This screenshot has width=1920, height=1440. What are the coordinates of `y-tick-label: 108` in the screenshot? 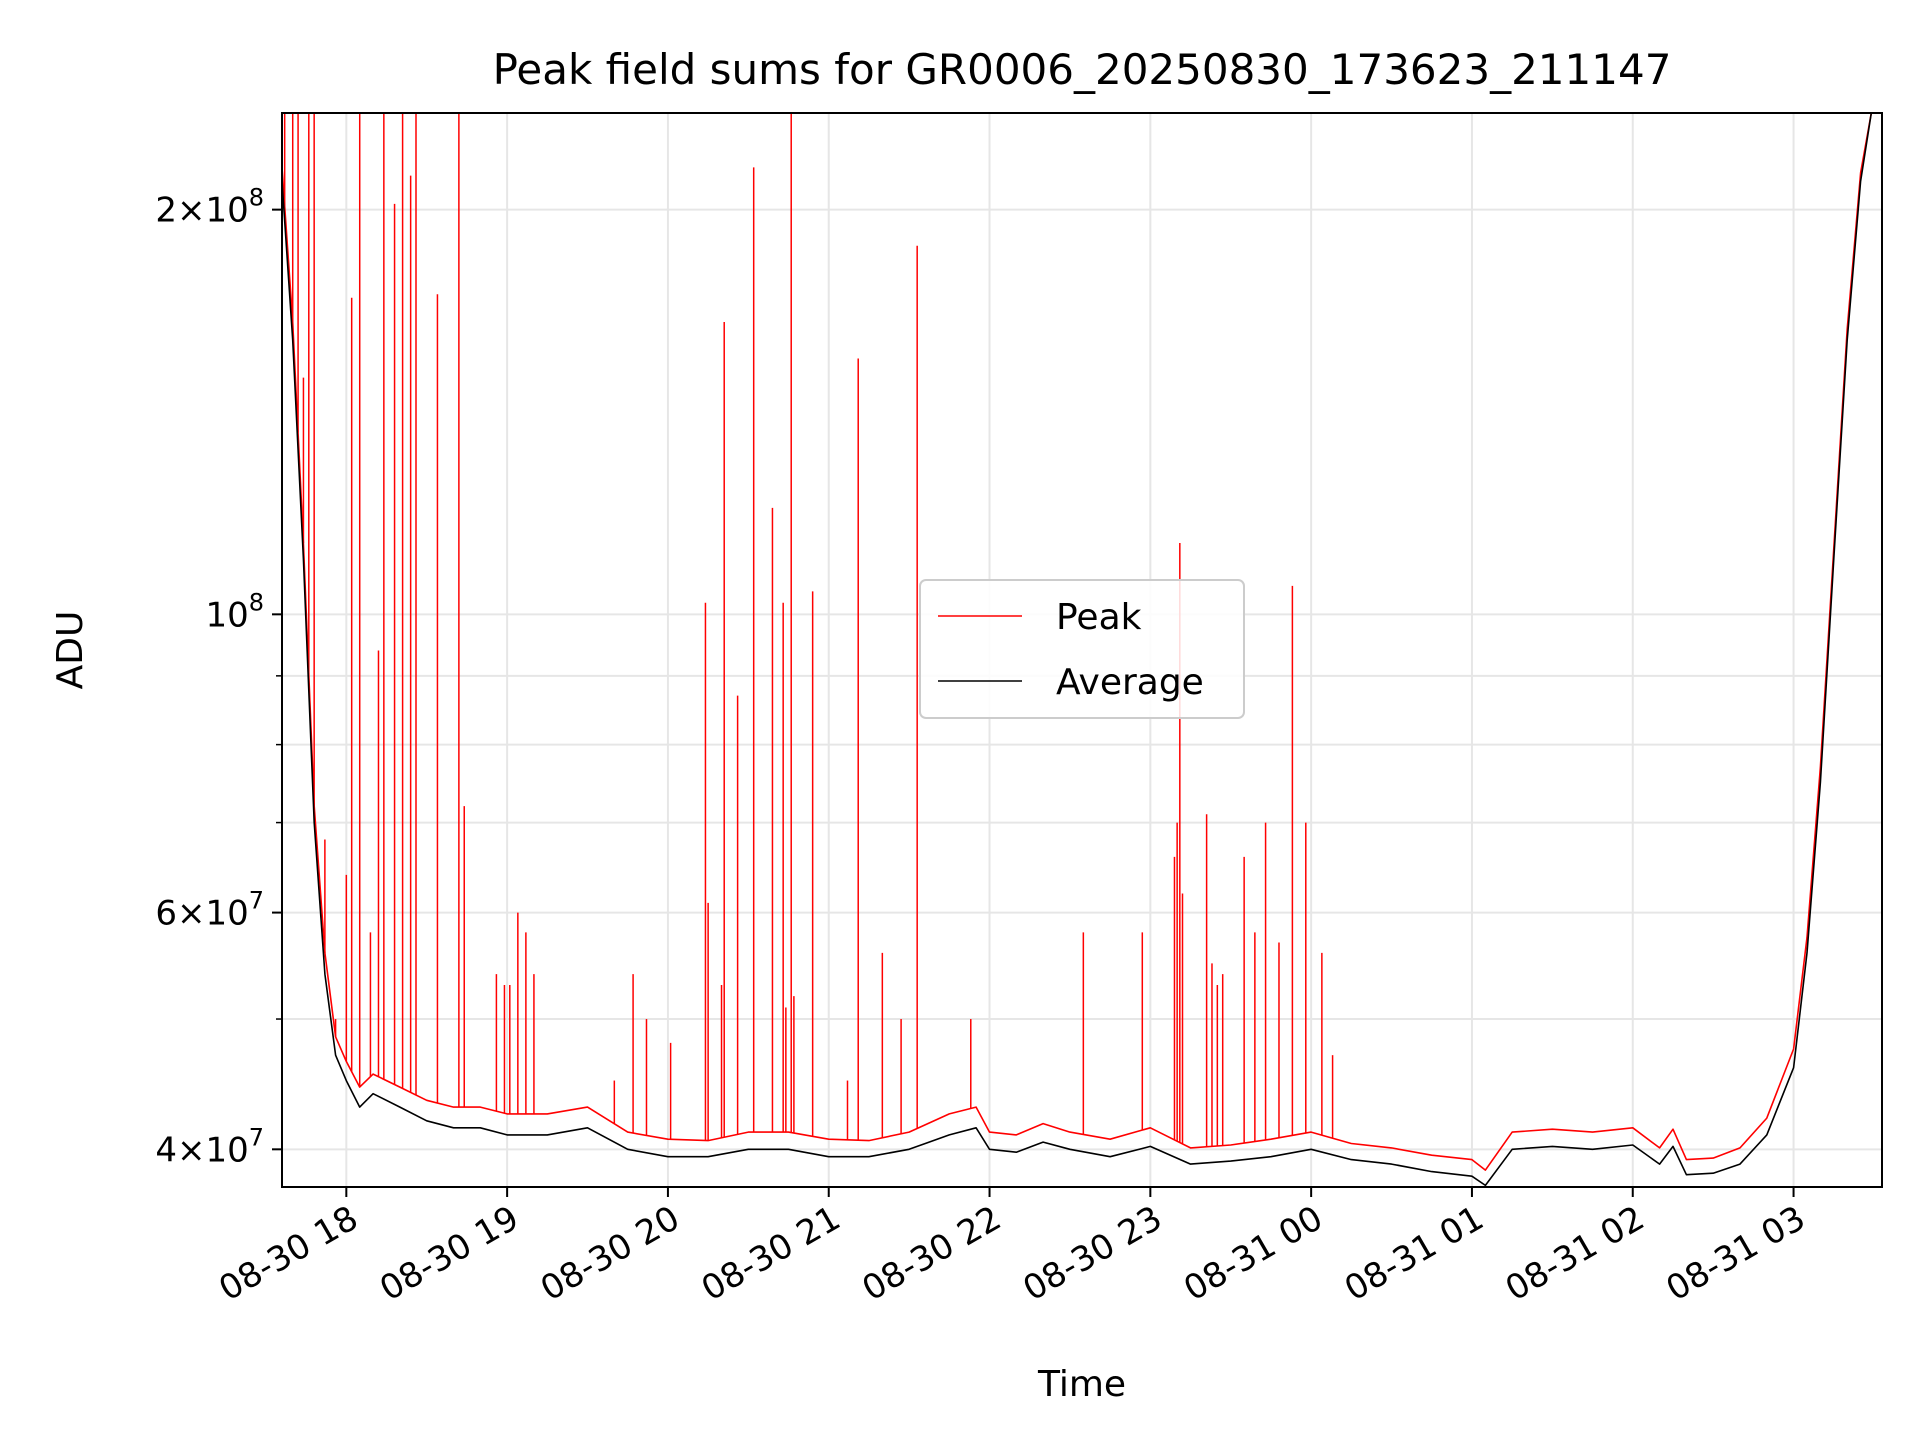 It's located at (234, 611).